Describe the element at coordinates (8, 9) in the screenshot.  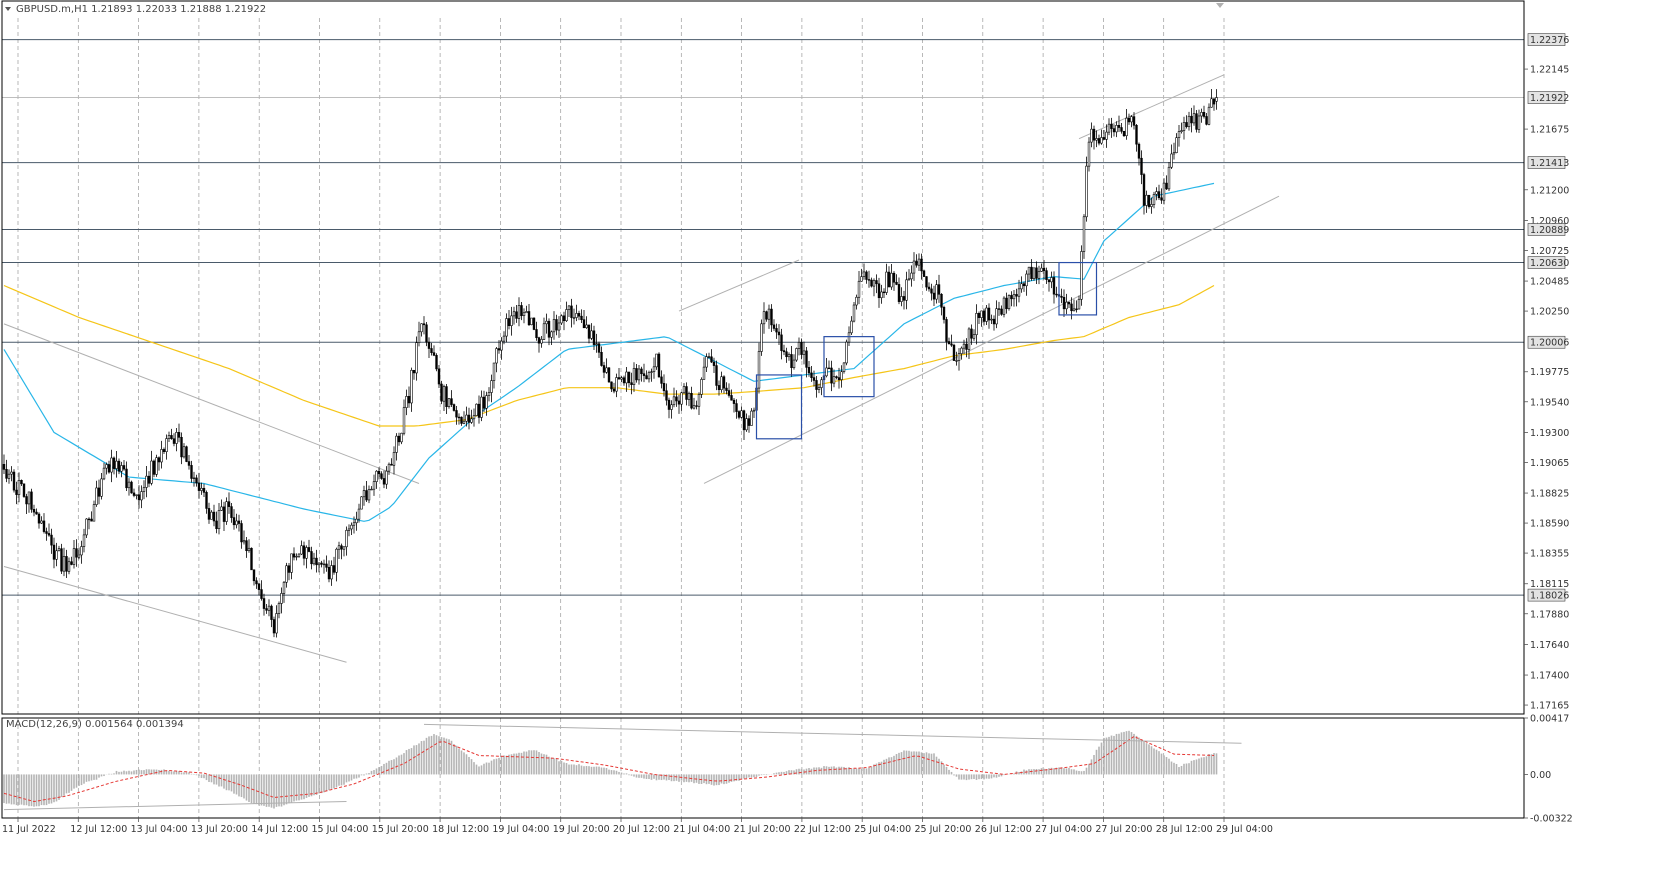
I see `symbol-menu-triangle-icon` at that location.